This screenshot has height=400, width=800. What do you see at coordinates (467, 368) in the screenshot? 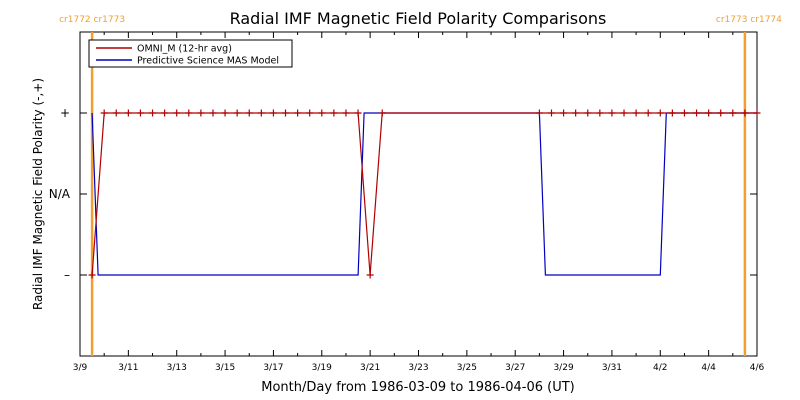
I see `x-tick-label: 3/25` at bounding box center [467, 368].